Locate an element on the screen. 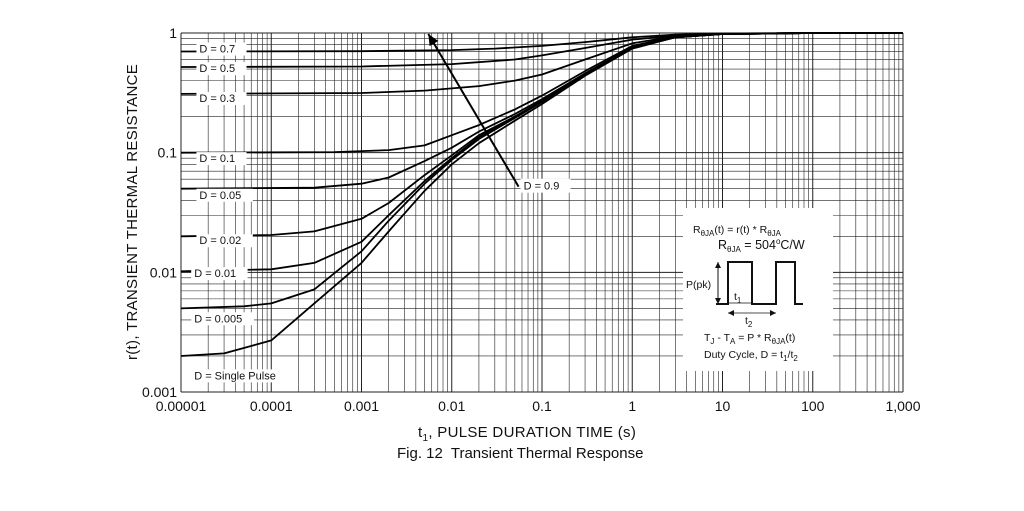 This screenshot has height=511, width=1024. duty-arrow: D = 0.9 is located at coordinates (499, 113).